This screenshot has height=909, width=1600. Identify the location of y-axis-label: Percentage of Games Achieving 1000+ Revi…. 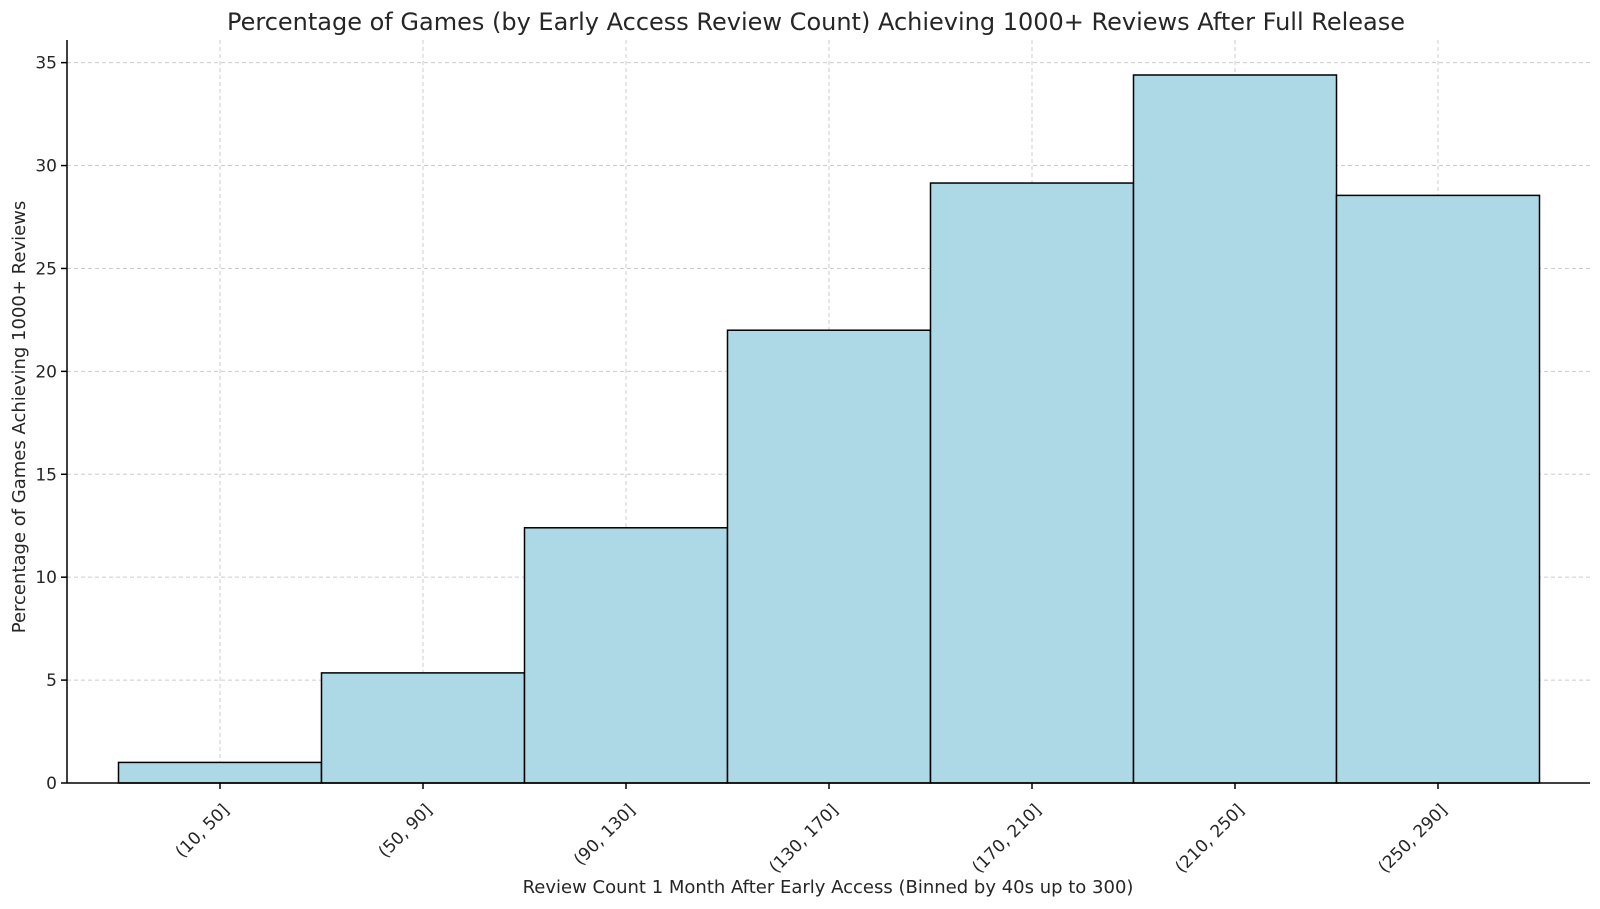
(19, 417).